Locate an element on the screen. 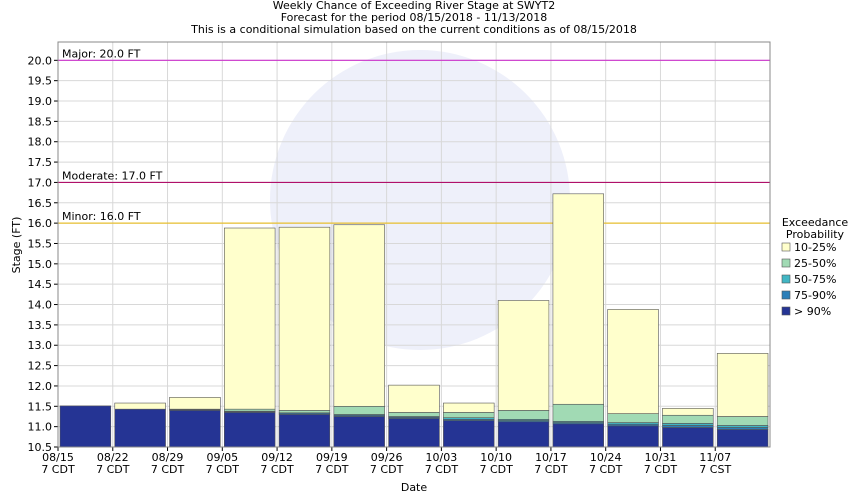 This screenshot has height=500, width=850. y-tick-label: 19.5 is located at coordinates (40, 81).